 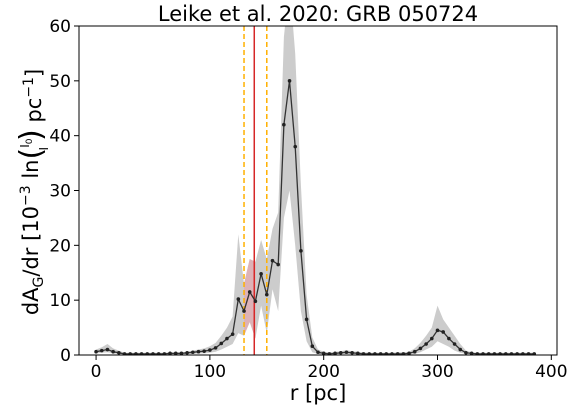 What do you see at coordinates (318, 393) in the screenshot?
I see `x-axis-label: r [pc]` at bounding box center [318, 393].